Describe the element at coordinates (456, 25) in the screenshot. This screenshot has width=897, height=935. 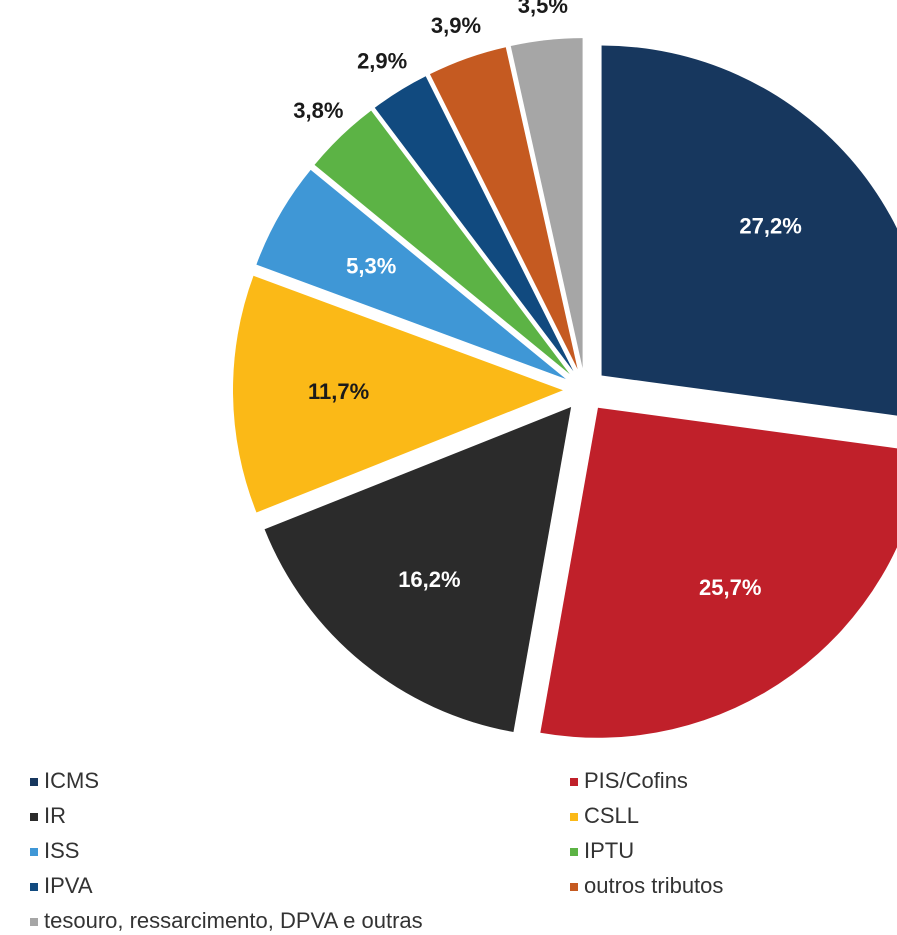
I see `data-label: 3,9%` at that location.